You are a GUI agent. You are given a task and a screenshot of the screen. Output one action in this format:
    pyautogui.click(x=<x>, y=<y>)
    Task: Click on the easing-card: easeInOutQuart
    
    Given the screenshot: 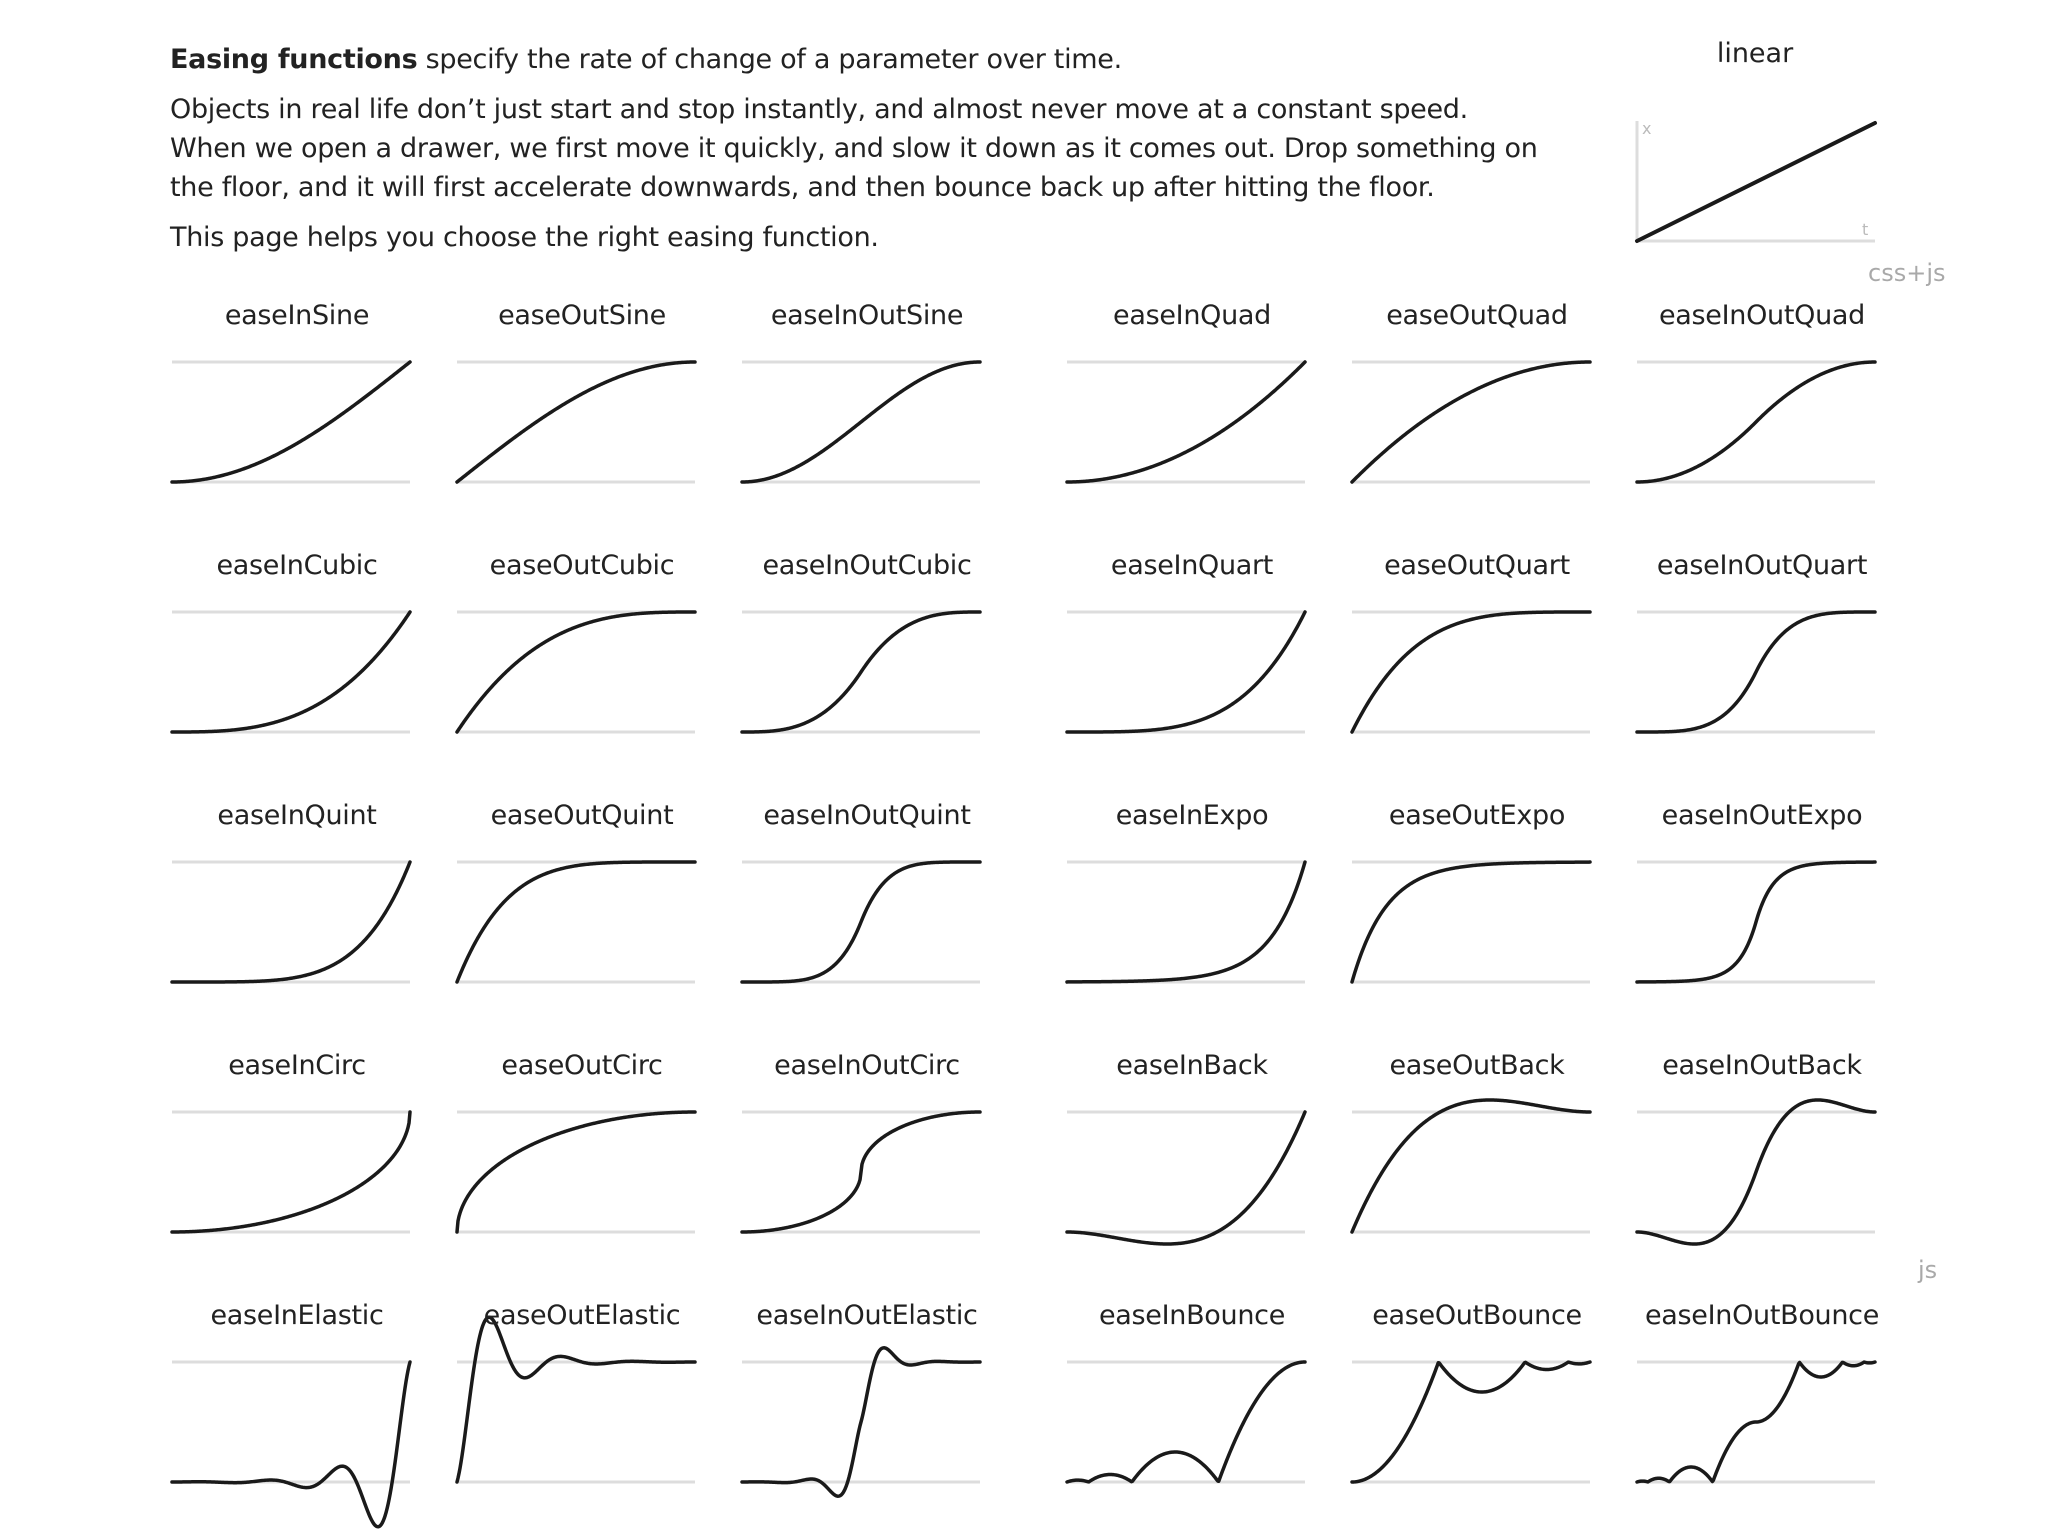 What is the action you would take?
    pyautogui.click(x=1761, y=660)
    